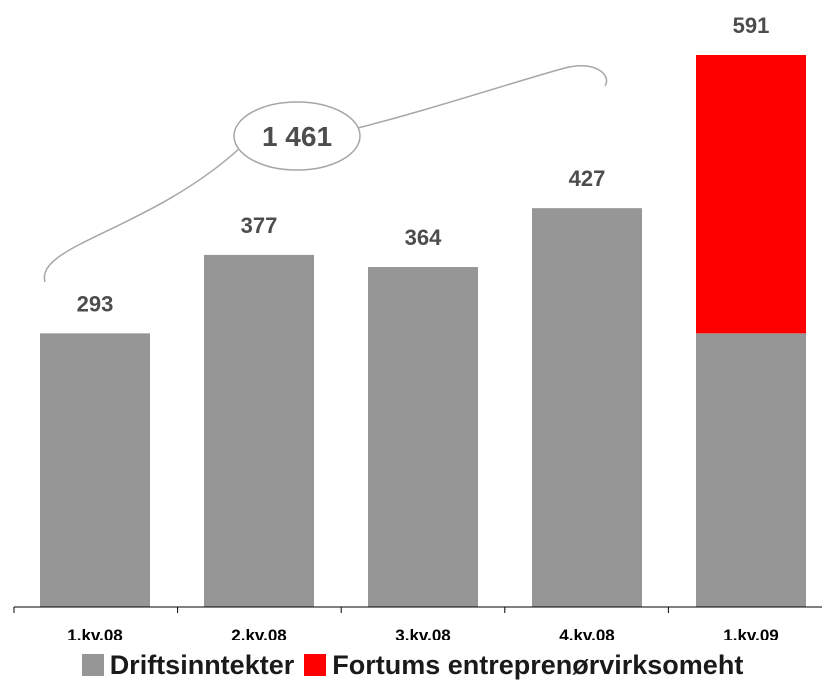 Image resolution: width=825 pixels, height=697 pixels. I want to click on x-axis-ticks, so click(341, 610).